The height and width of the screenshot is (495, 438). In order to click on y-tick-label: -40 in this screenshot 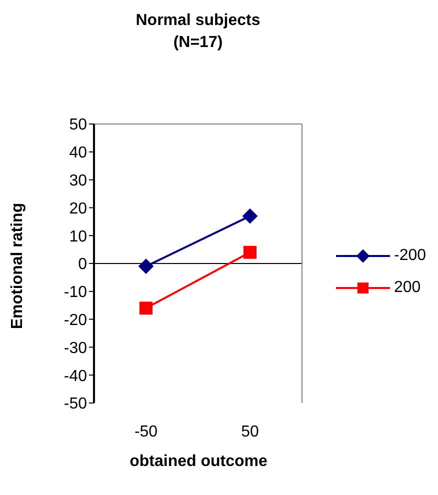, I will do `click(76, 376)`.